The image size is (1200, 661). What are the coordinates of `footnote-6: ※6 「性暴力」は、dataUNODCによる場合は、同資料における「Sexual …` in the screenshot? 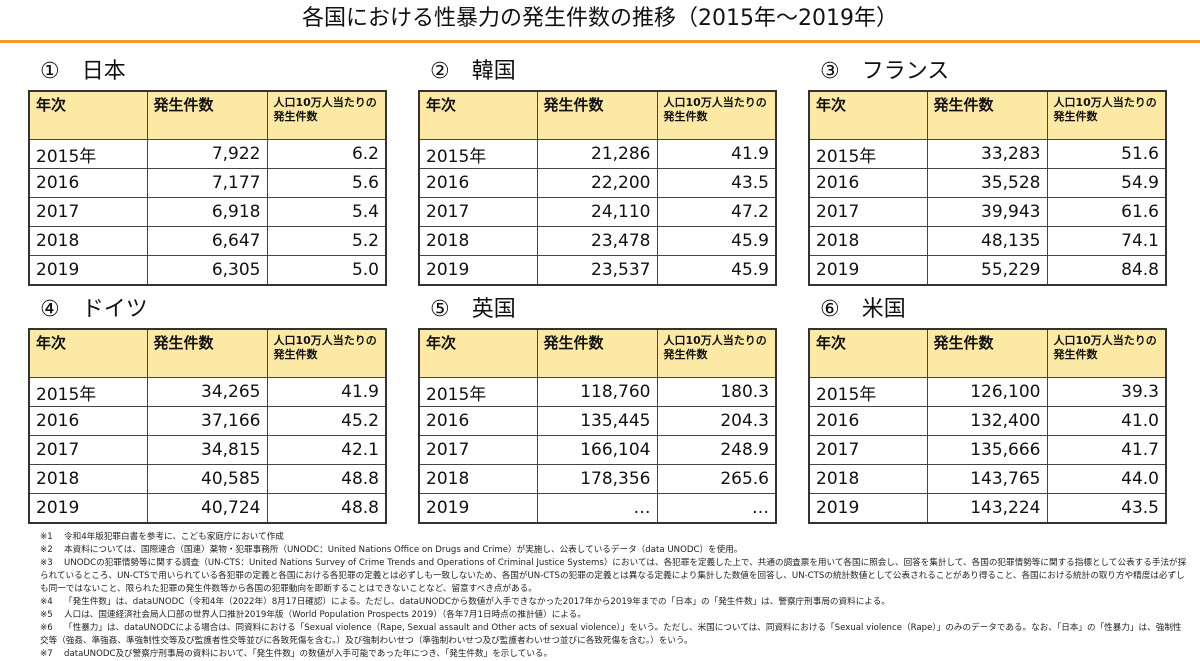 It's located at (611, 634).